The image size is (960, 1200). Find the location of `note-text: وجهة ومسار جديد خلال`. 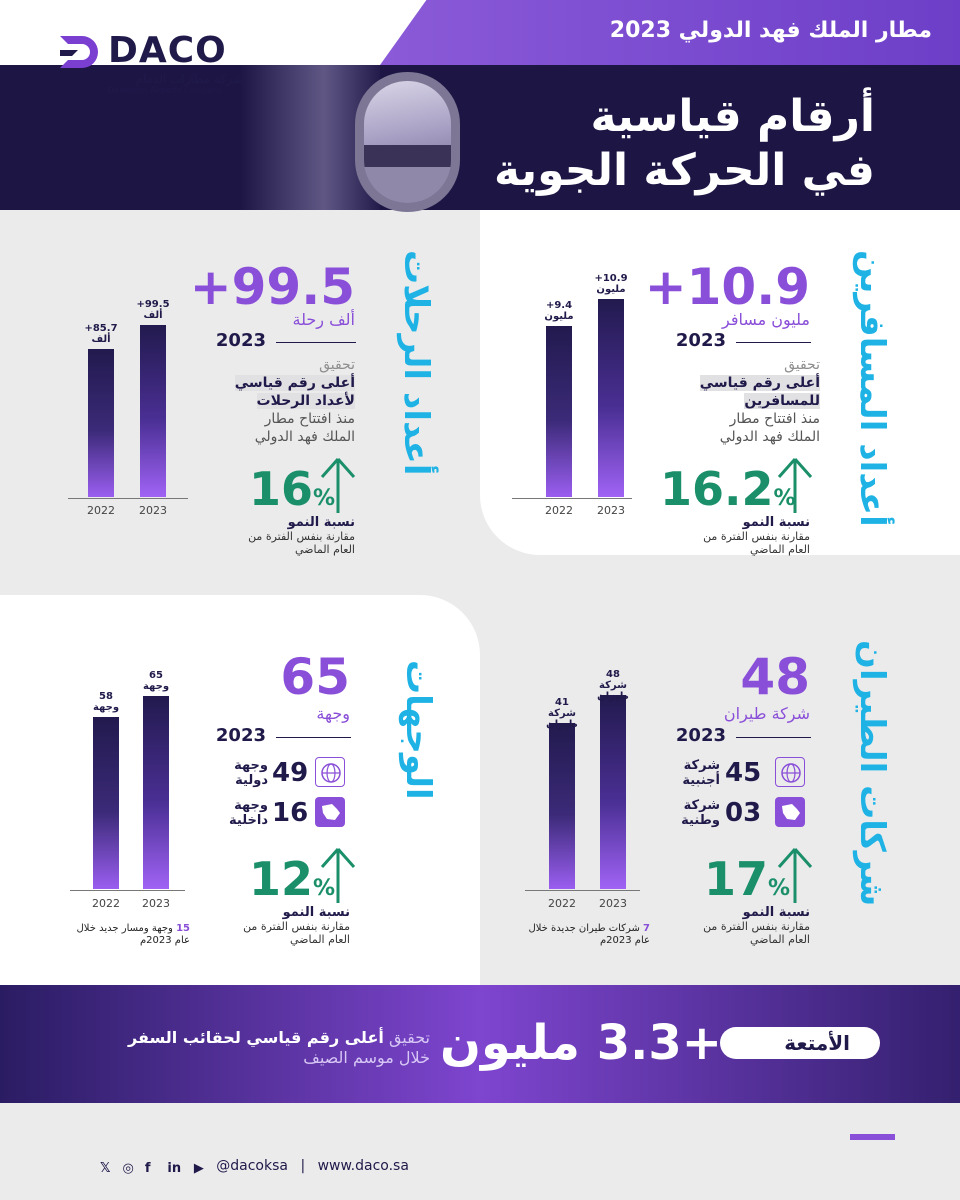

note-text: وجهة ومسار جديد خلال is located at coordinates (124, 928).